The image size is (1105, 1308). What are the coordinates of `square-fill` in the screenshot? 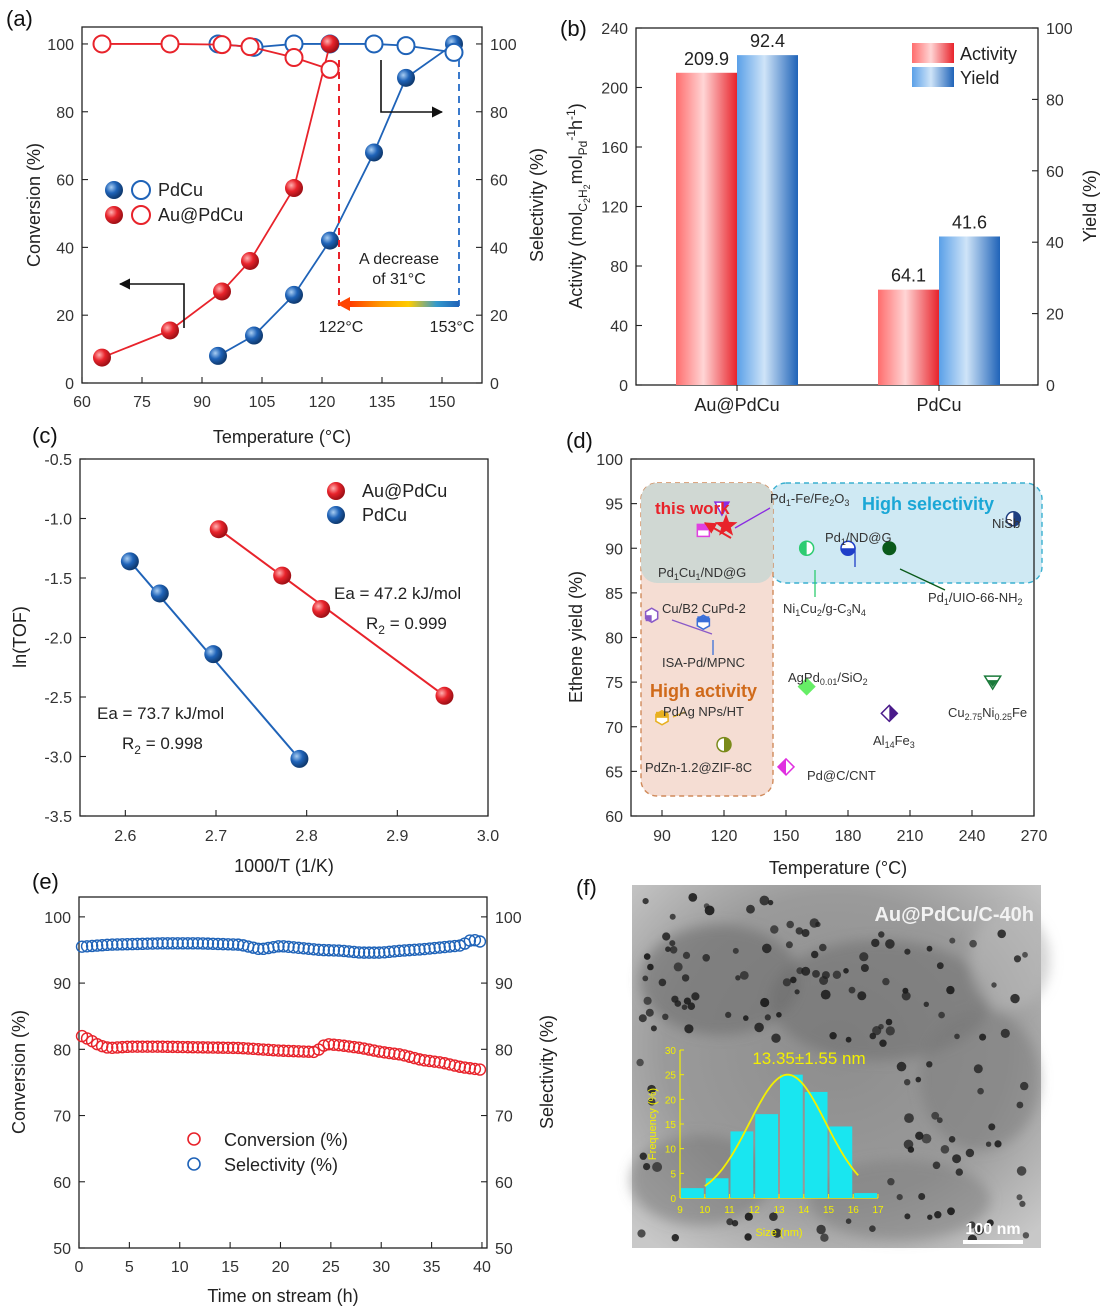 It's located at (703, 527).